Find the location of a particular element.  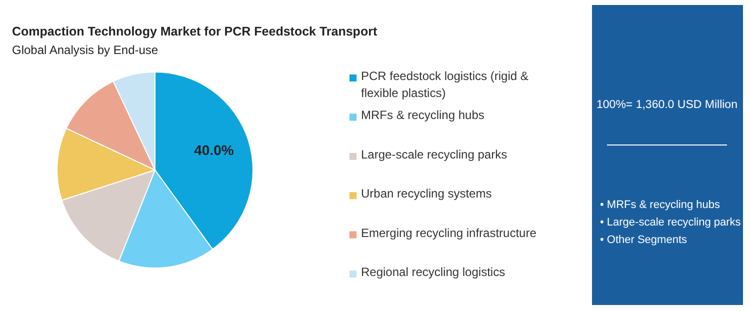

chart-subtitle: Global Analysis by End-use is located at coordinates (85, 50).